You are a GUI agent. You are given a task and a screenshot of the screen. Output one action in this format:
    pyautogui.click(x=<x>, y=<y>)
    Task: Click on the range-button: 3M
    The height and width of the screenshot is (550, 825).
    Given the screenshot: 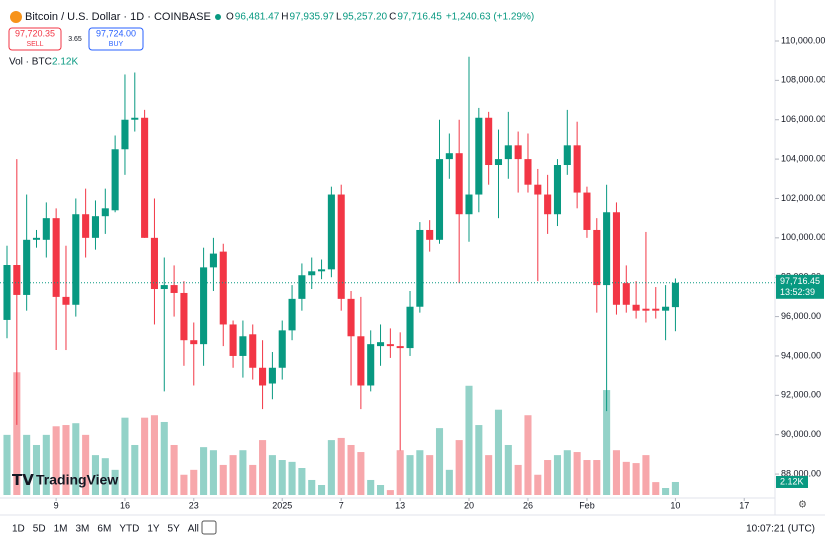 What is the action you would take?
    pyautogui.click(x=83, y=529)
    